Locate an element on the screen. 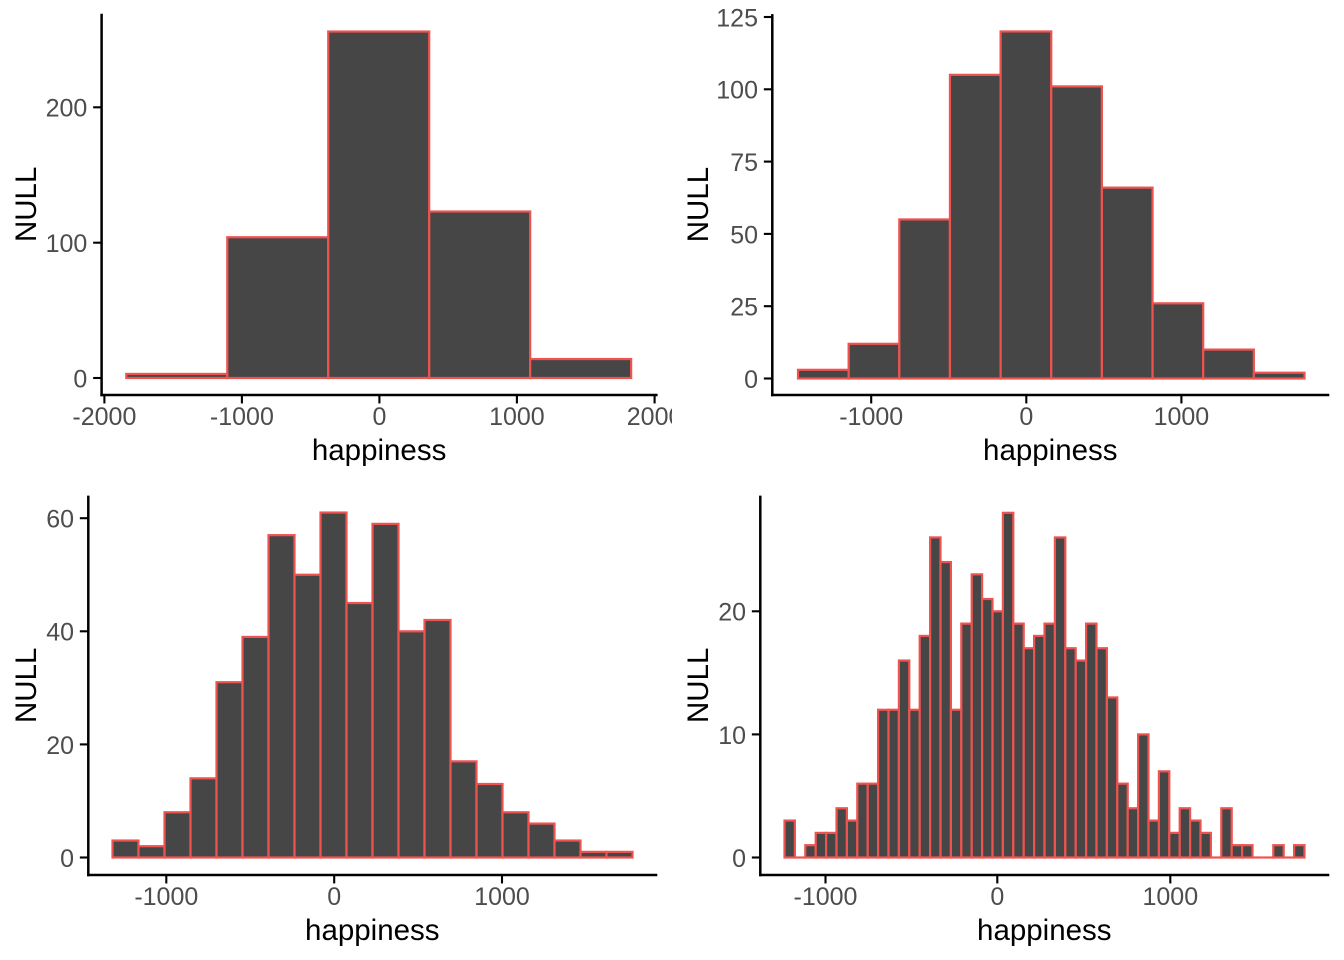  svg-text: 40 is located at coordinates (60, 633).